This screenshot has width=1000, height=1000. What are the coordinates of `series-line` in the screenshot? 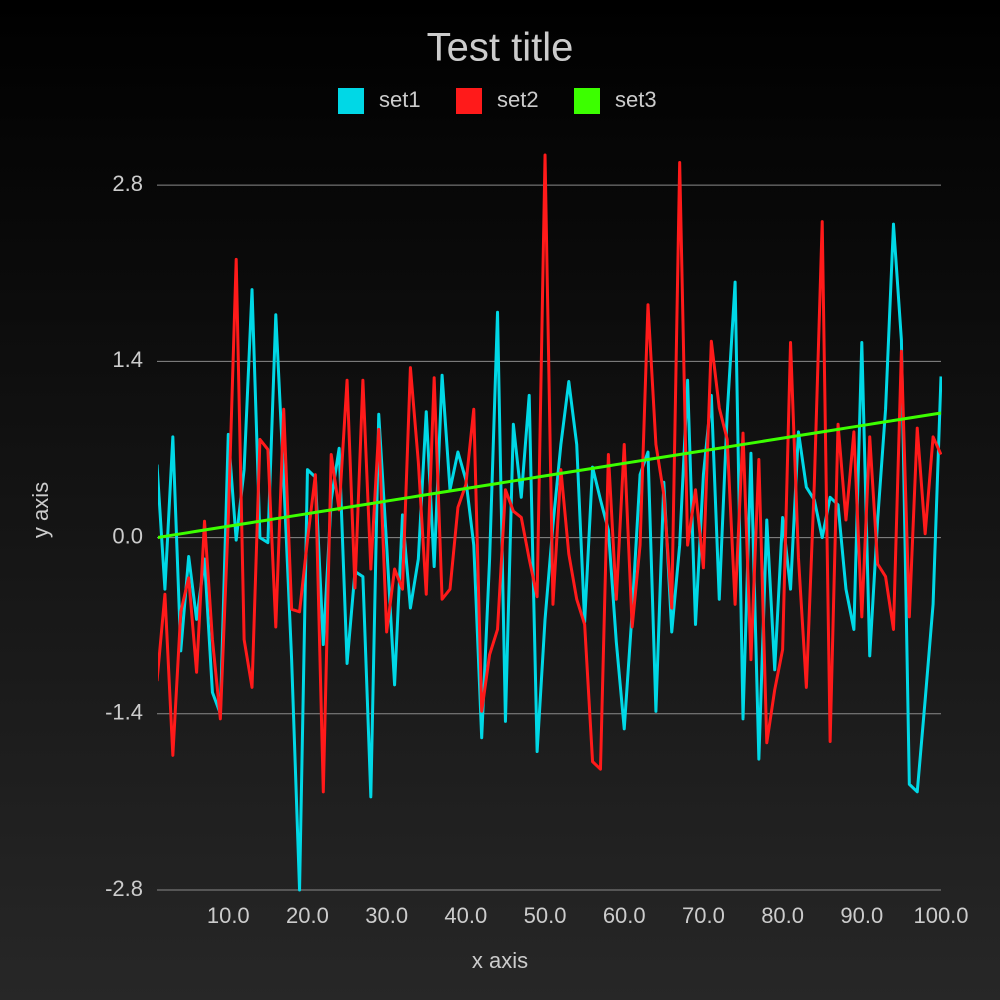 It's located at (550, 475).